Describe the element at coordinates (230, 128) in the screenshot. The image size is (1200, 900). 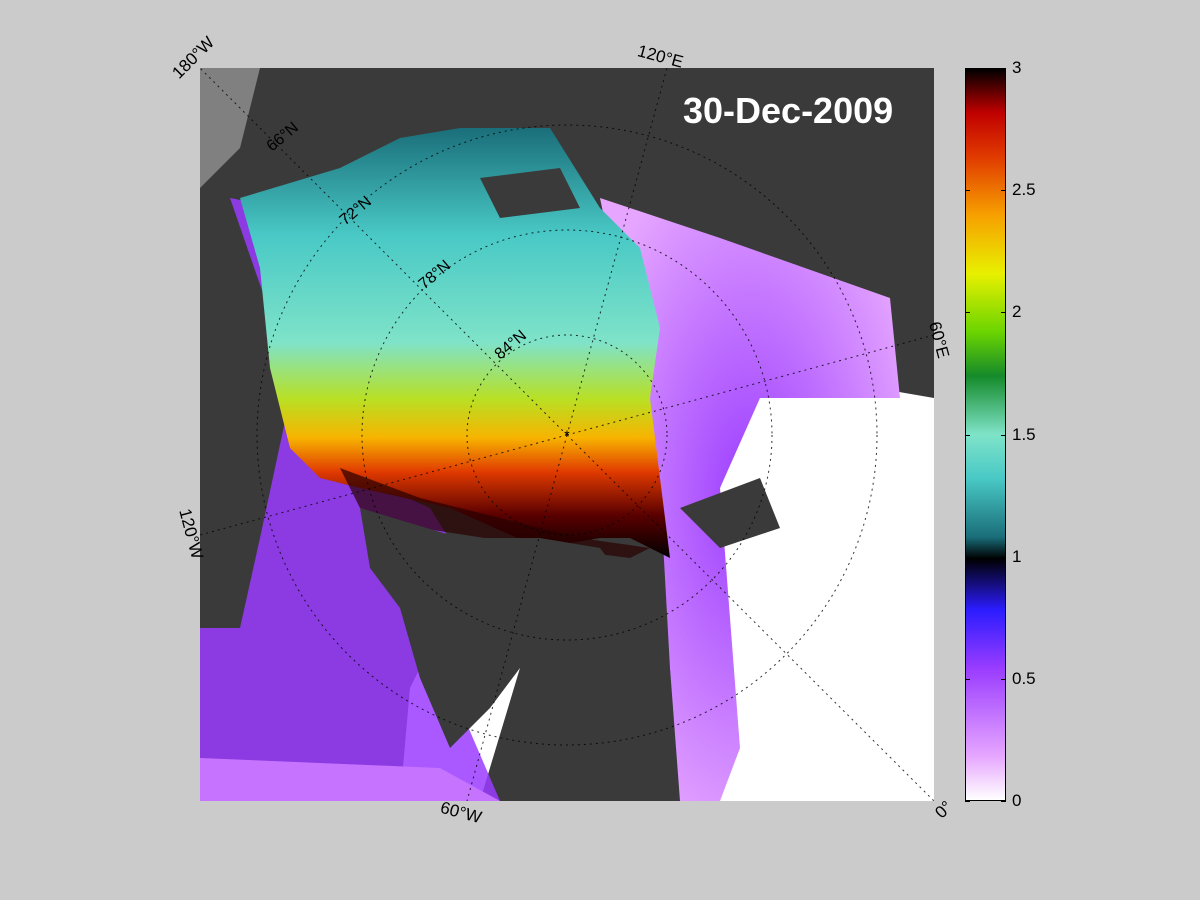
I see `gray-land-patch` at that location.